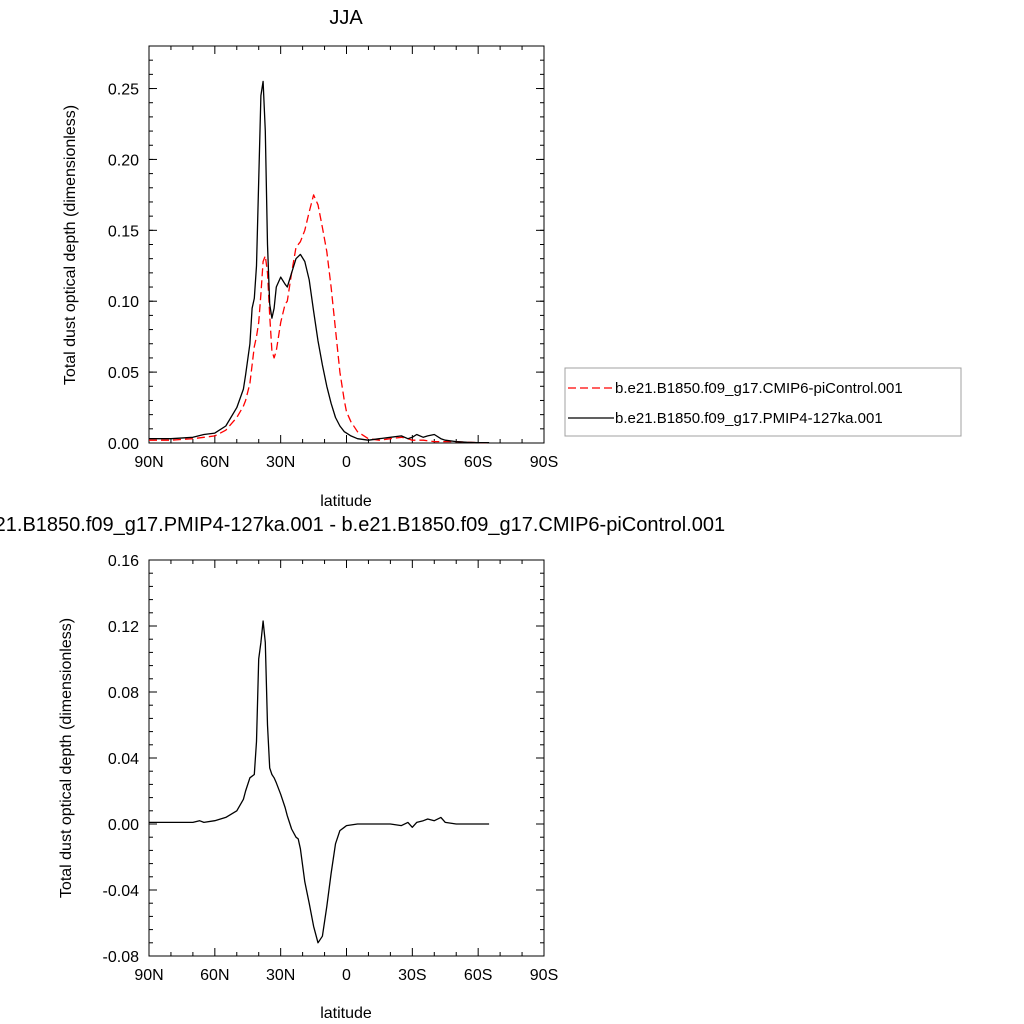 The width and height of the screenshot is (1024, 1024). I want to click on top-x-tick-label: 30N, so click(280, 462).